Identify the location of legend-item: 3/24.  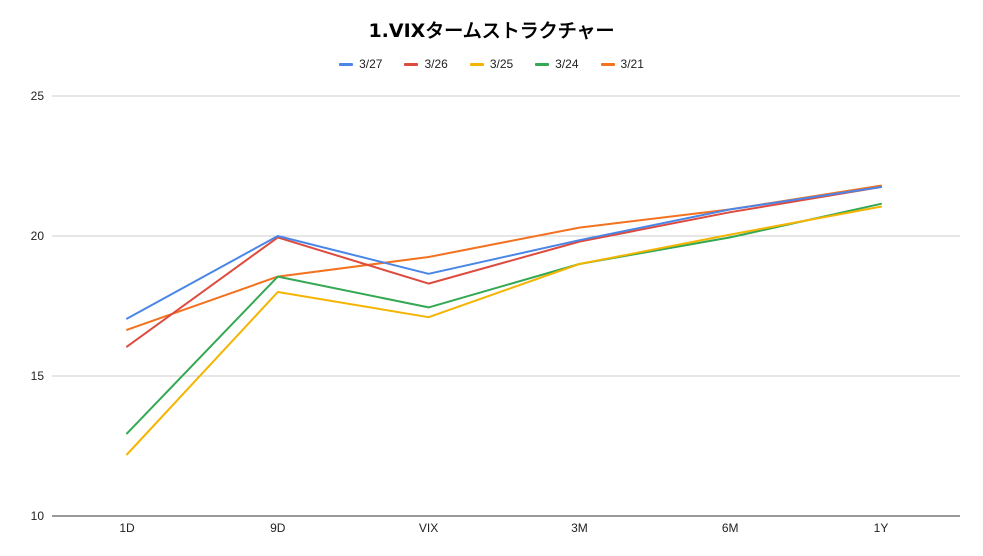
(557, 64).